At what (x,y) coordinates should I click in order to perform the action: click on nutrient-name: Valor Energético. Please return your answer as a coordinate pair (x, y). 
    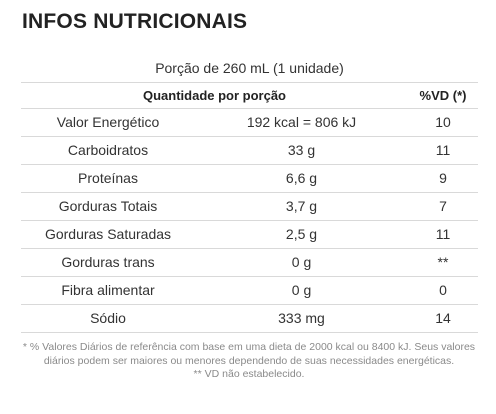
    Looking at the image, I should click on (108, 122).